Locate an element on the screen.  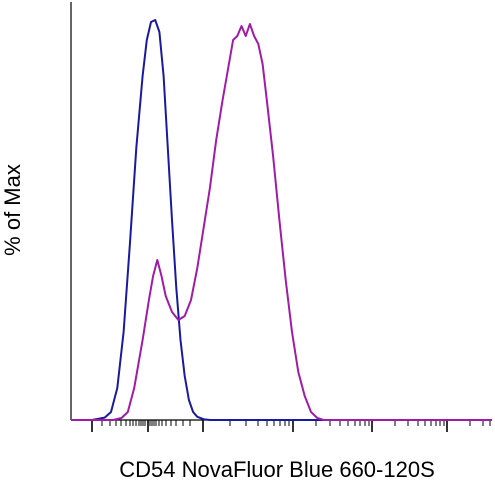
x-axis-label: CD54 NovaFluor Blue 660-120S is located at coordinates (277, 469).